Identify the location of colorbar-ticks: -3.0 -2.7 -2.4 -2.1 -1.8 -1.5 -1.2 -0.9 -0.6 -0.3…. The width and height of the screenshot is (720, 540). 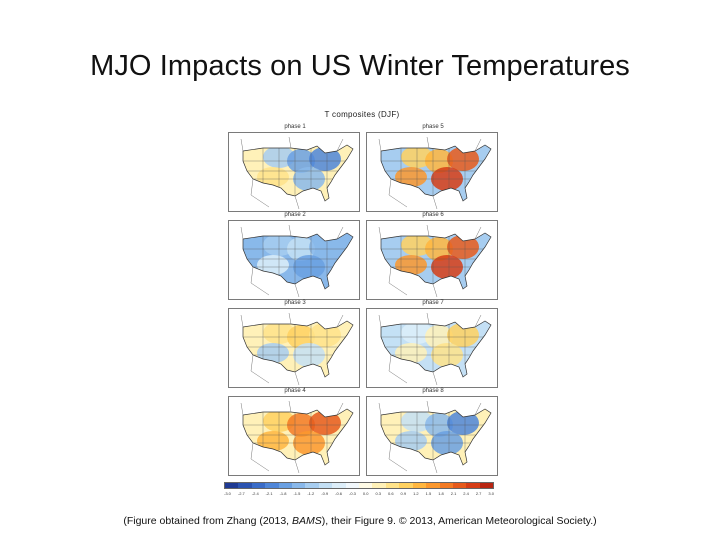
(359, 495).